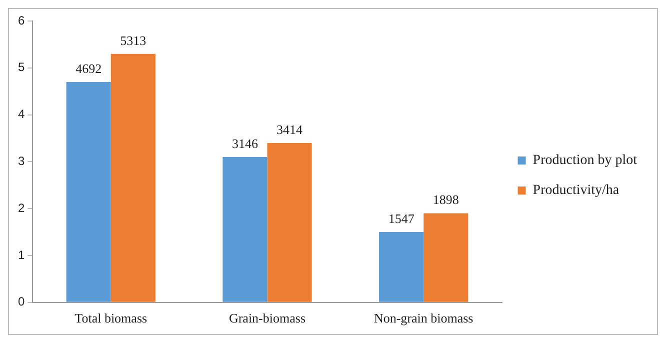 Image resolution: width=666 pixels, height=343 pixels. Describe the element at coordinates (89, 68) in the screenshot. I see `annotation: 4692` at that location.